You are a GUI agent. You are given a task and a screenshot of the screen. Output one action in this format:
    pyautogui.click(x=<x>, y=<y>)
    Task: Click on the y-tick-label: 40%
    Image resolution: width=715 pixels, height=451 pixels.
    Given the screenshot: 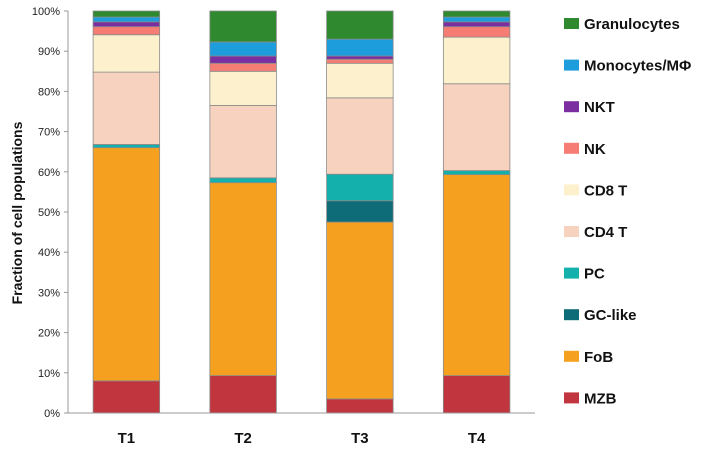 What is the action you would take?
    pyautogui.click(x=49, y=253)
    